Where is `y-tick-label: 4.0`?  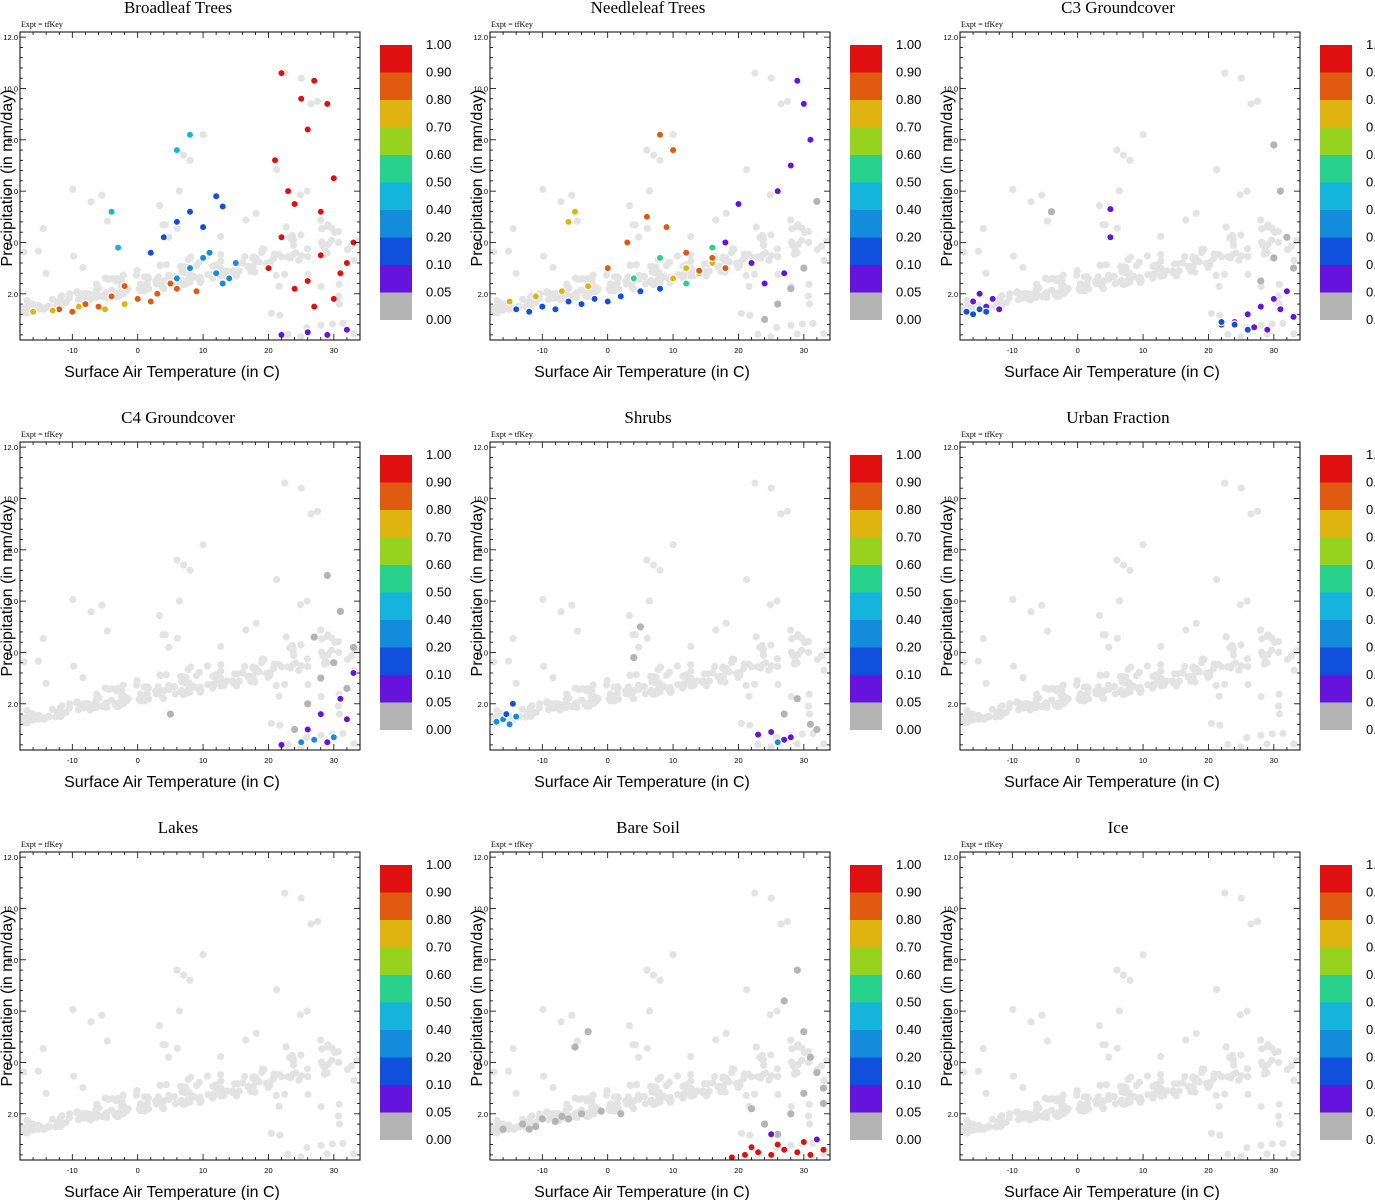
y-tick-label: 4.0 is located at coordinates (13, 242).